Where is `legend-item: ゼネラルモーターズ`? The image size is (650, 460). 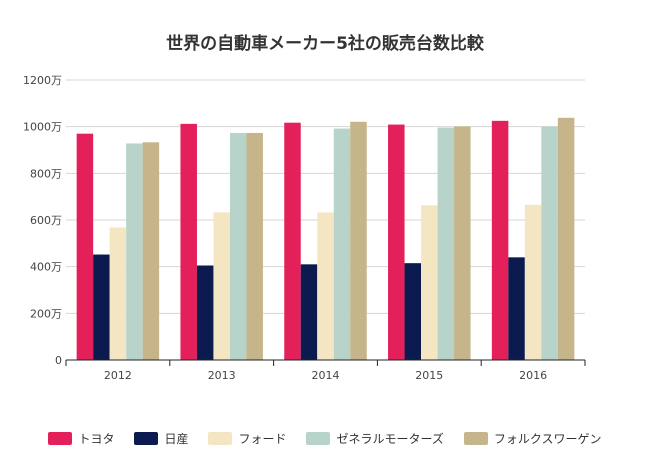 legend-item: ゼネラルモーターズ is located at coordinates (375, 438).